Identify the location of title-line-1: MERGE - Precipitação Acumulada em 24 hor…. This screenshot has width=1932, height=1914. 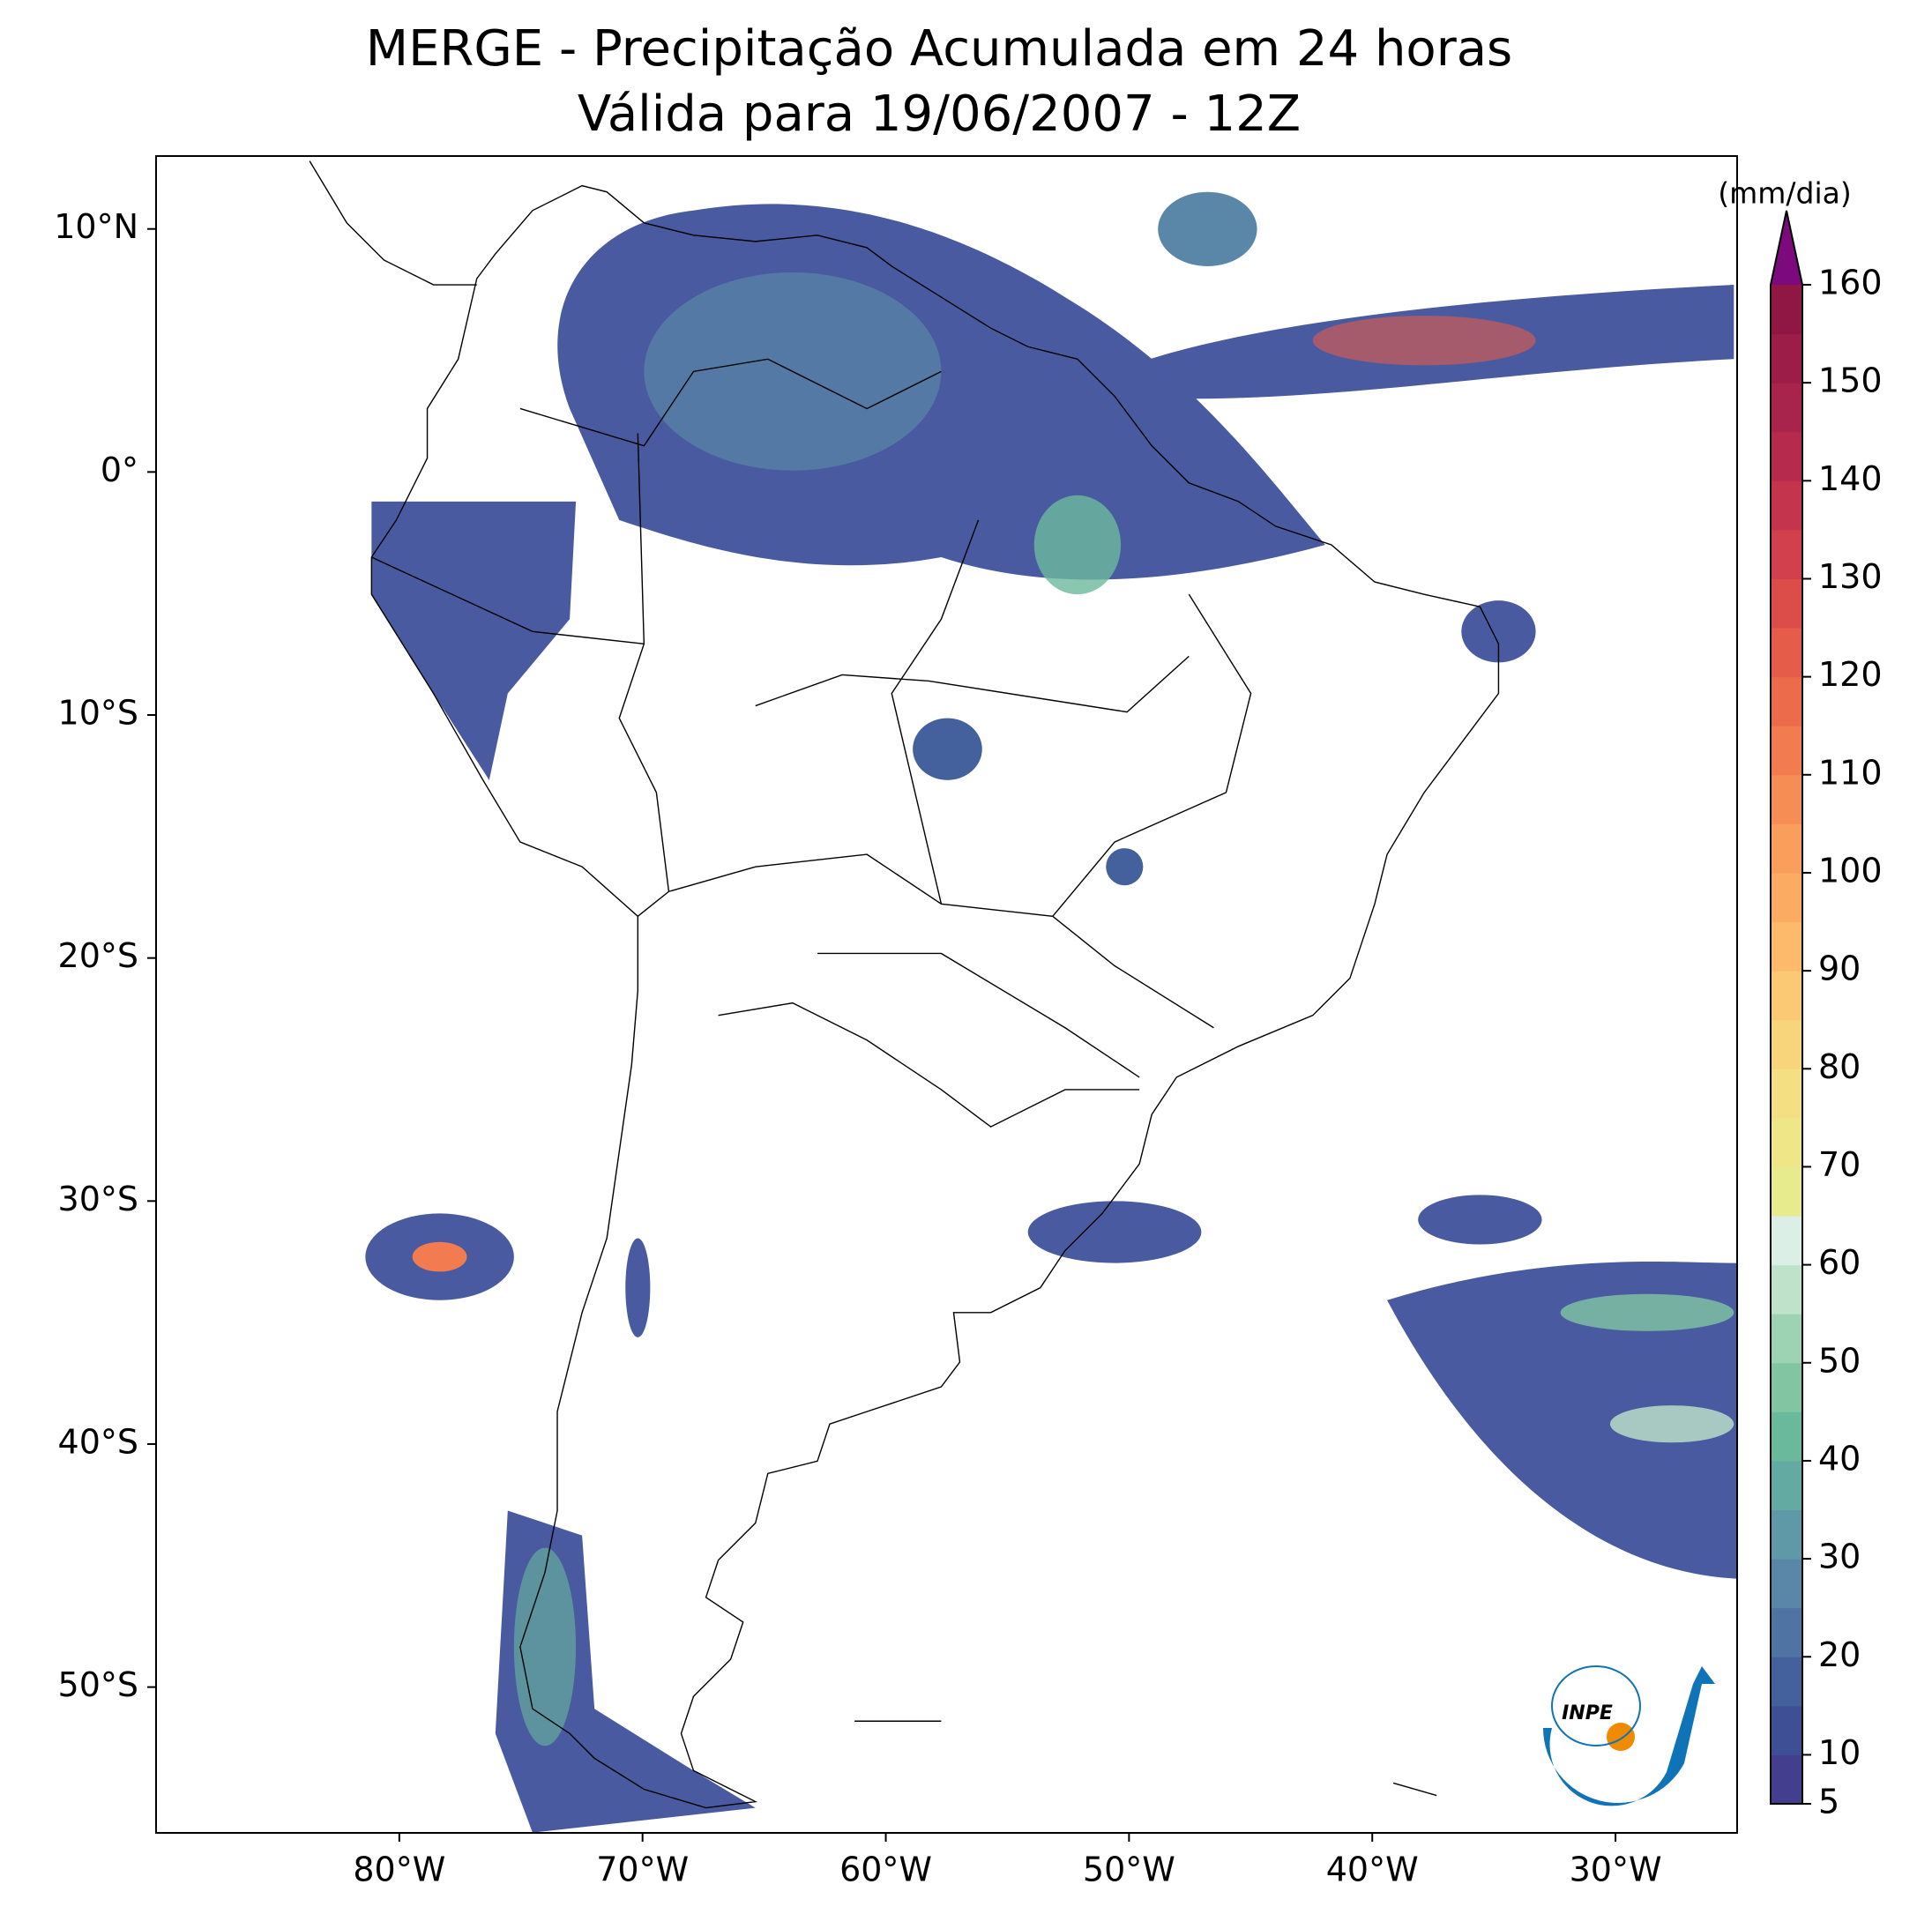
(939, 49).